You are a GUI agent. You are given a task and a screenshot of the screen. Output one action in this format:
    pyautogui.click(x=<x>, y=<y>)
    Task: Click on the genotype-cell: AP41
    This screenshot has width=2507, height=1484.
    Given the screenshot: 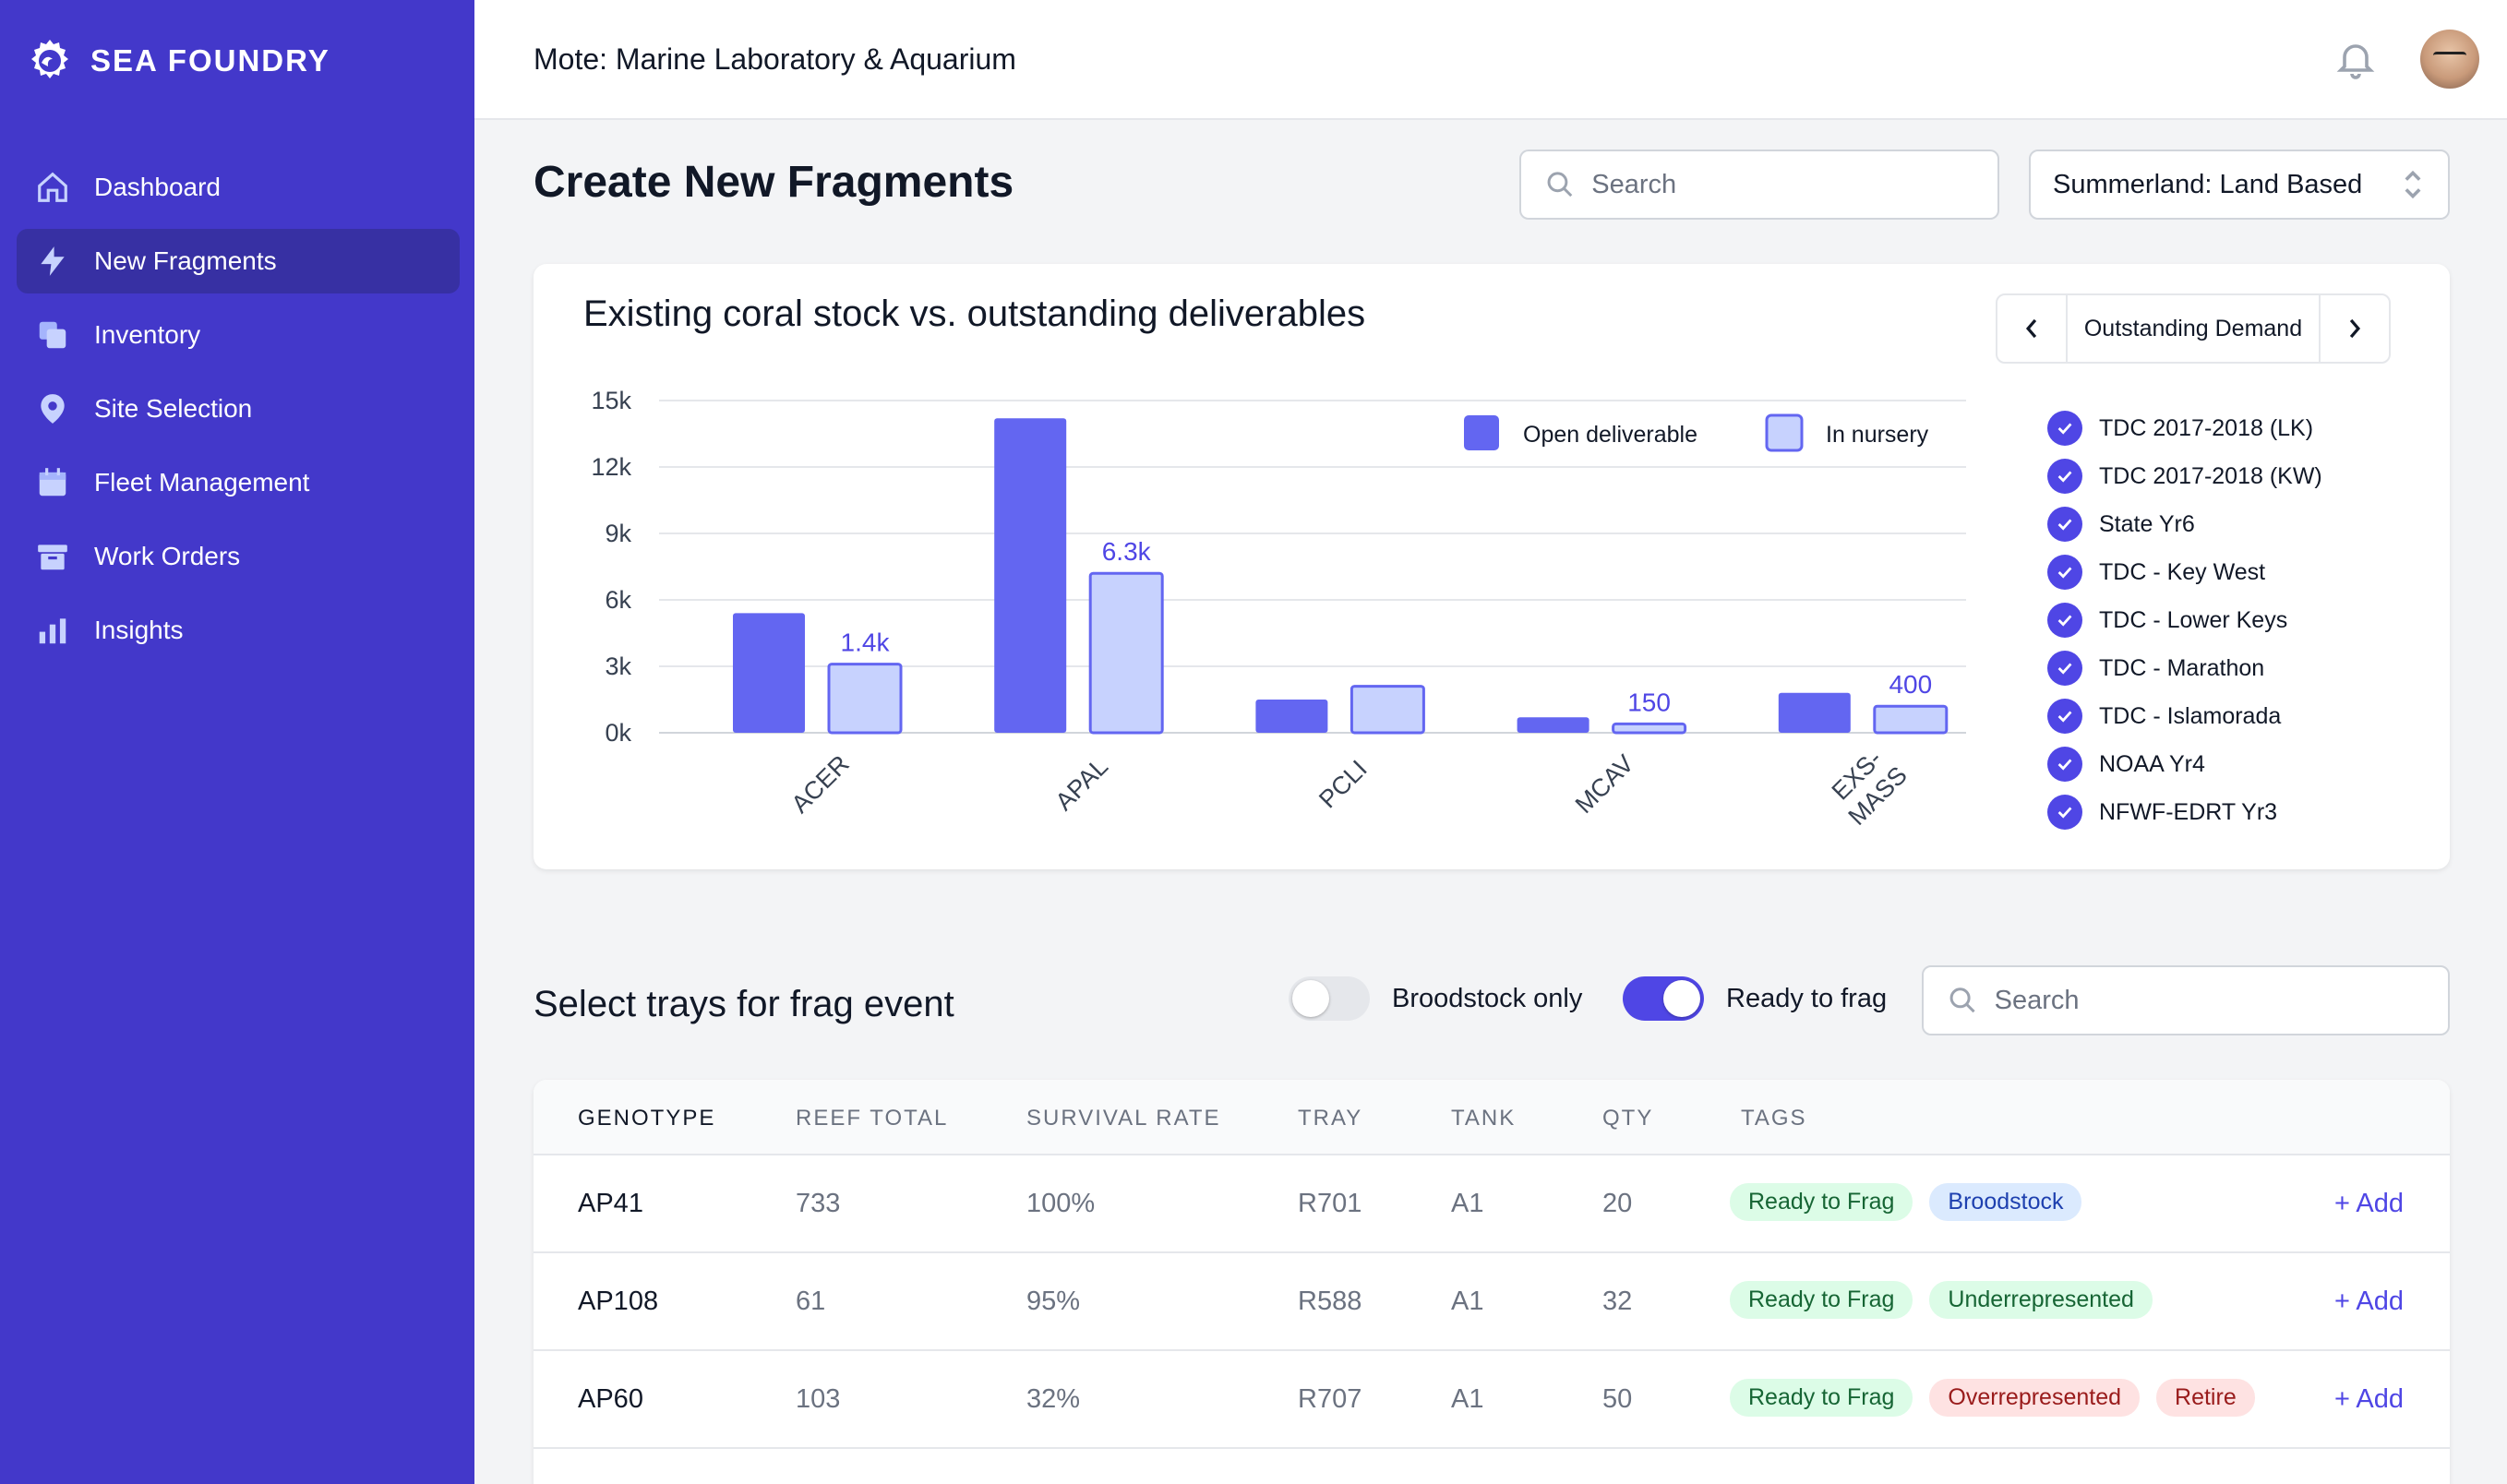 What is the action you would take?
    pyautogui.click(x=610, y=1203)
    